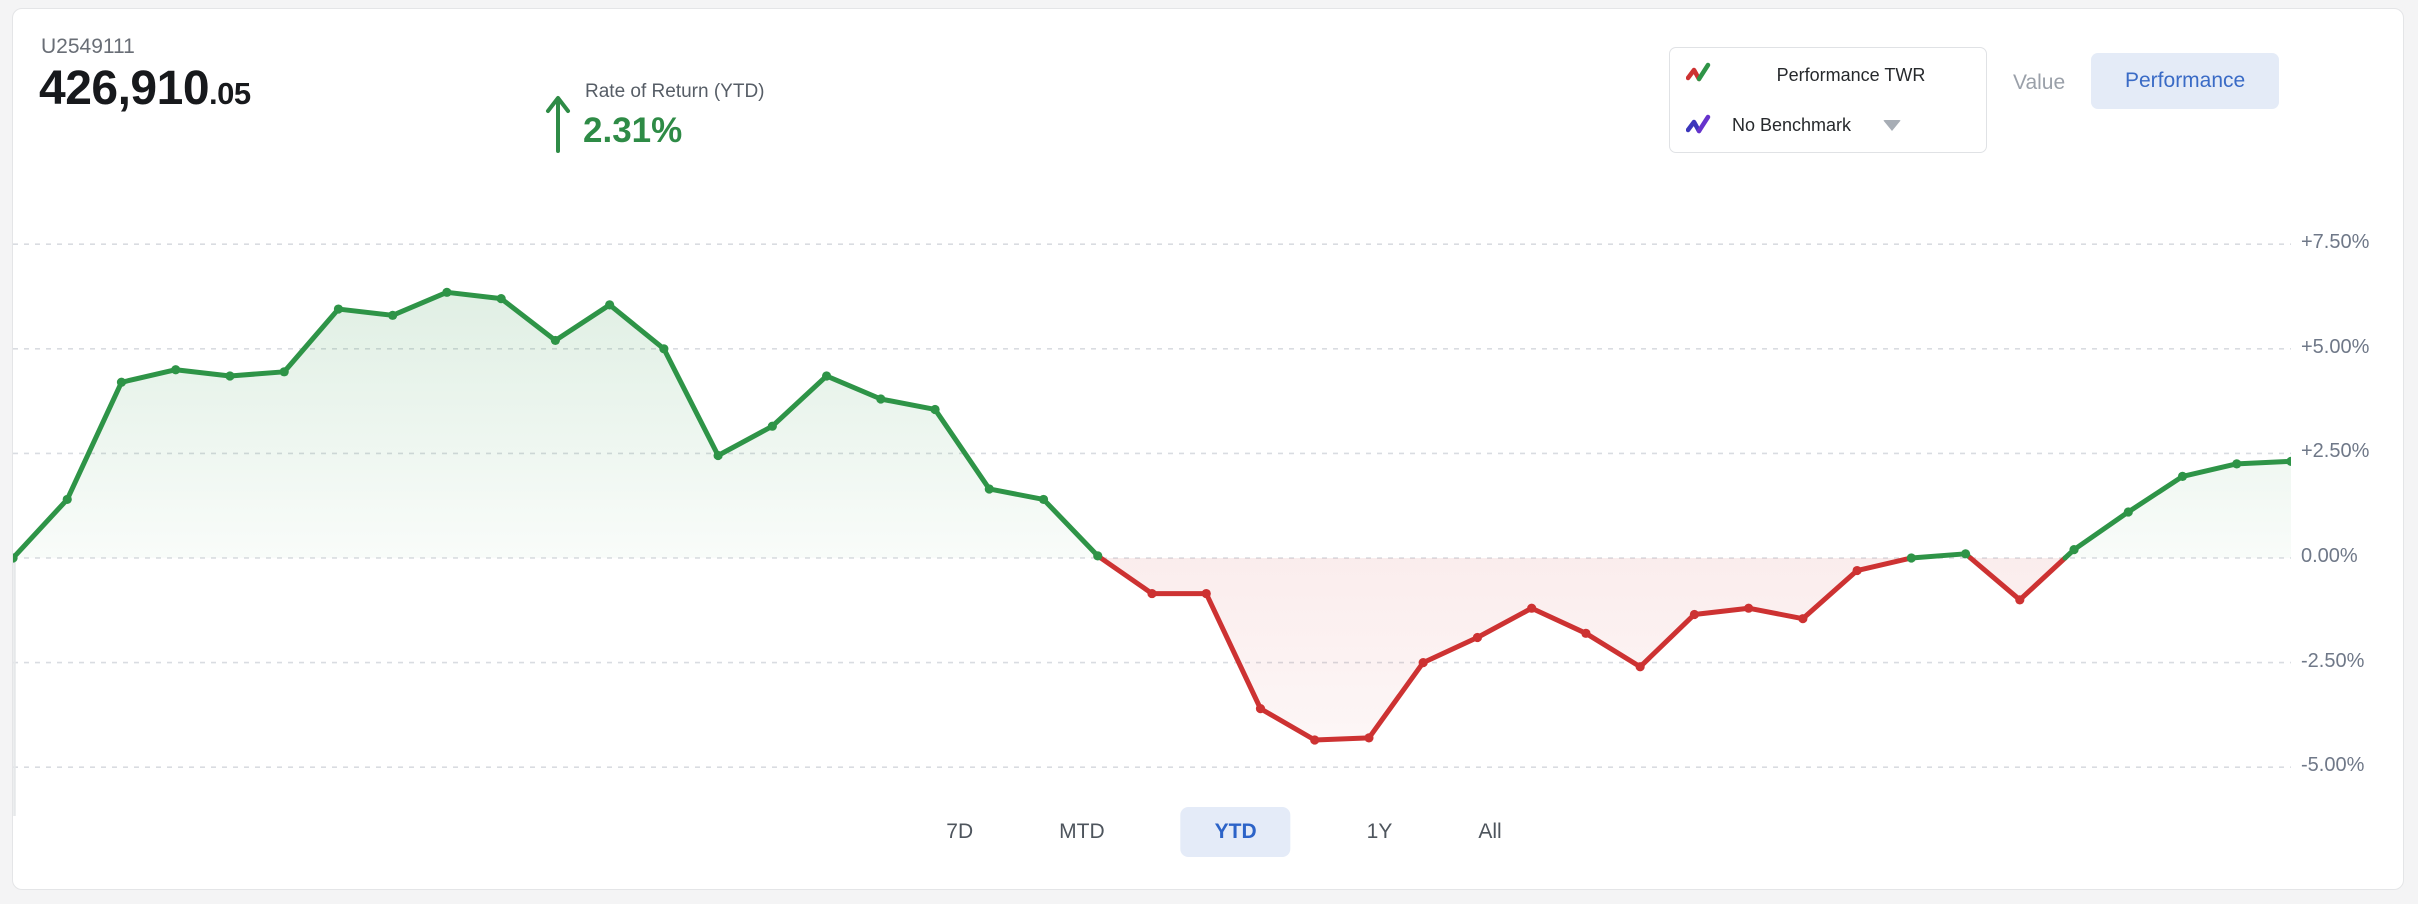 This screenshot has width=2418, height=904. Describe the element at coordinates (1235, 832) in the screenshot. I see `range-button-ytd: YTD` at that location.